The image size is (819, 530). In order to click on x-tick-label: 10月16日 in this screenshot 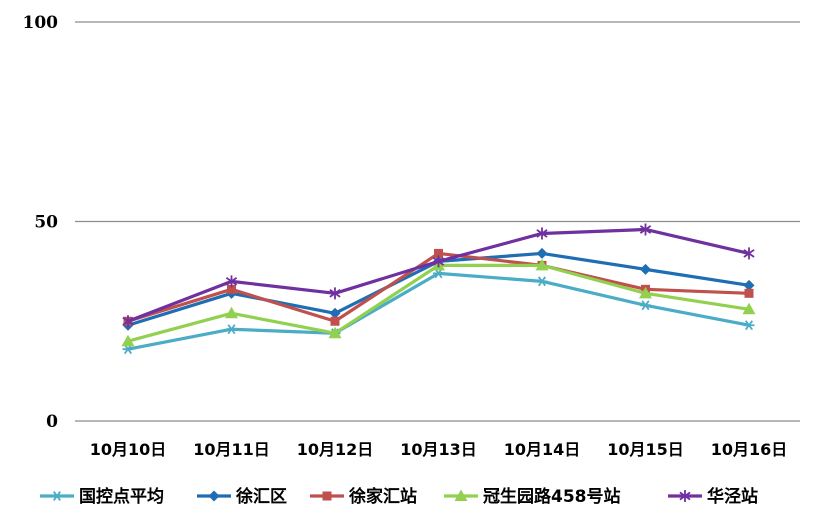, I will do `click(749, 449)`.